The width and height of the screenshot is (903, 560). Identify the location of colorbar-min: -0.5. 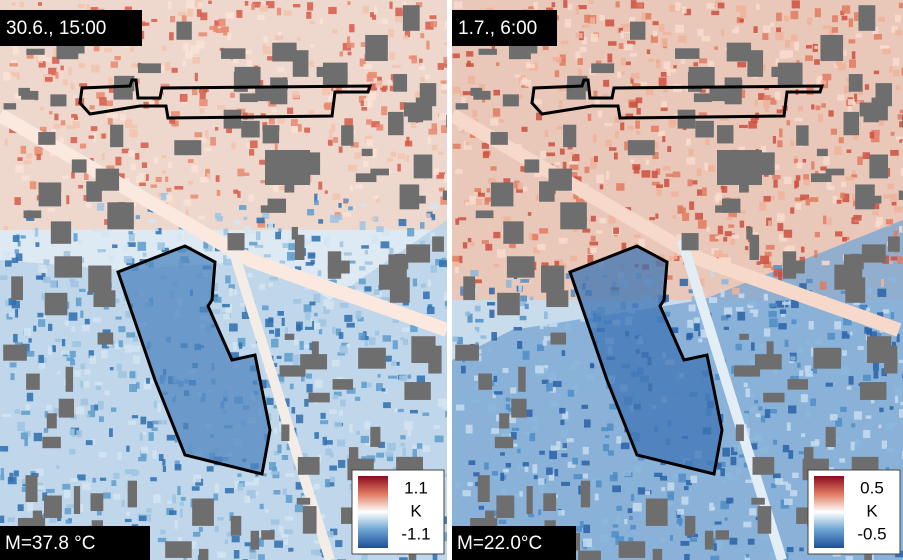
(871, 533).